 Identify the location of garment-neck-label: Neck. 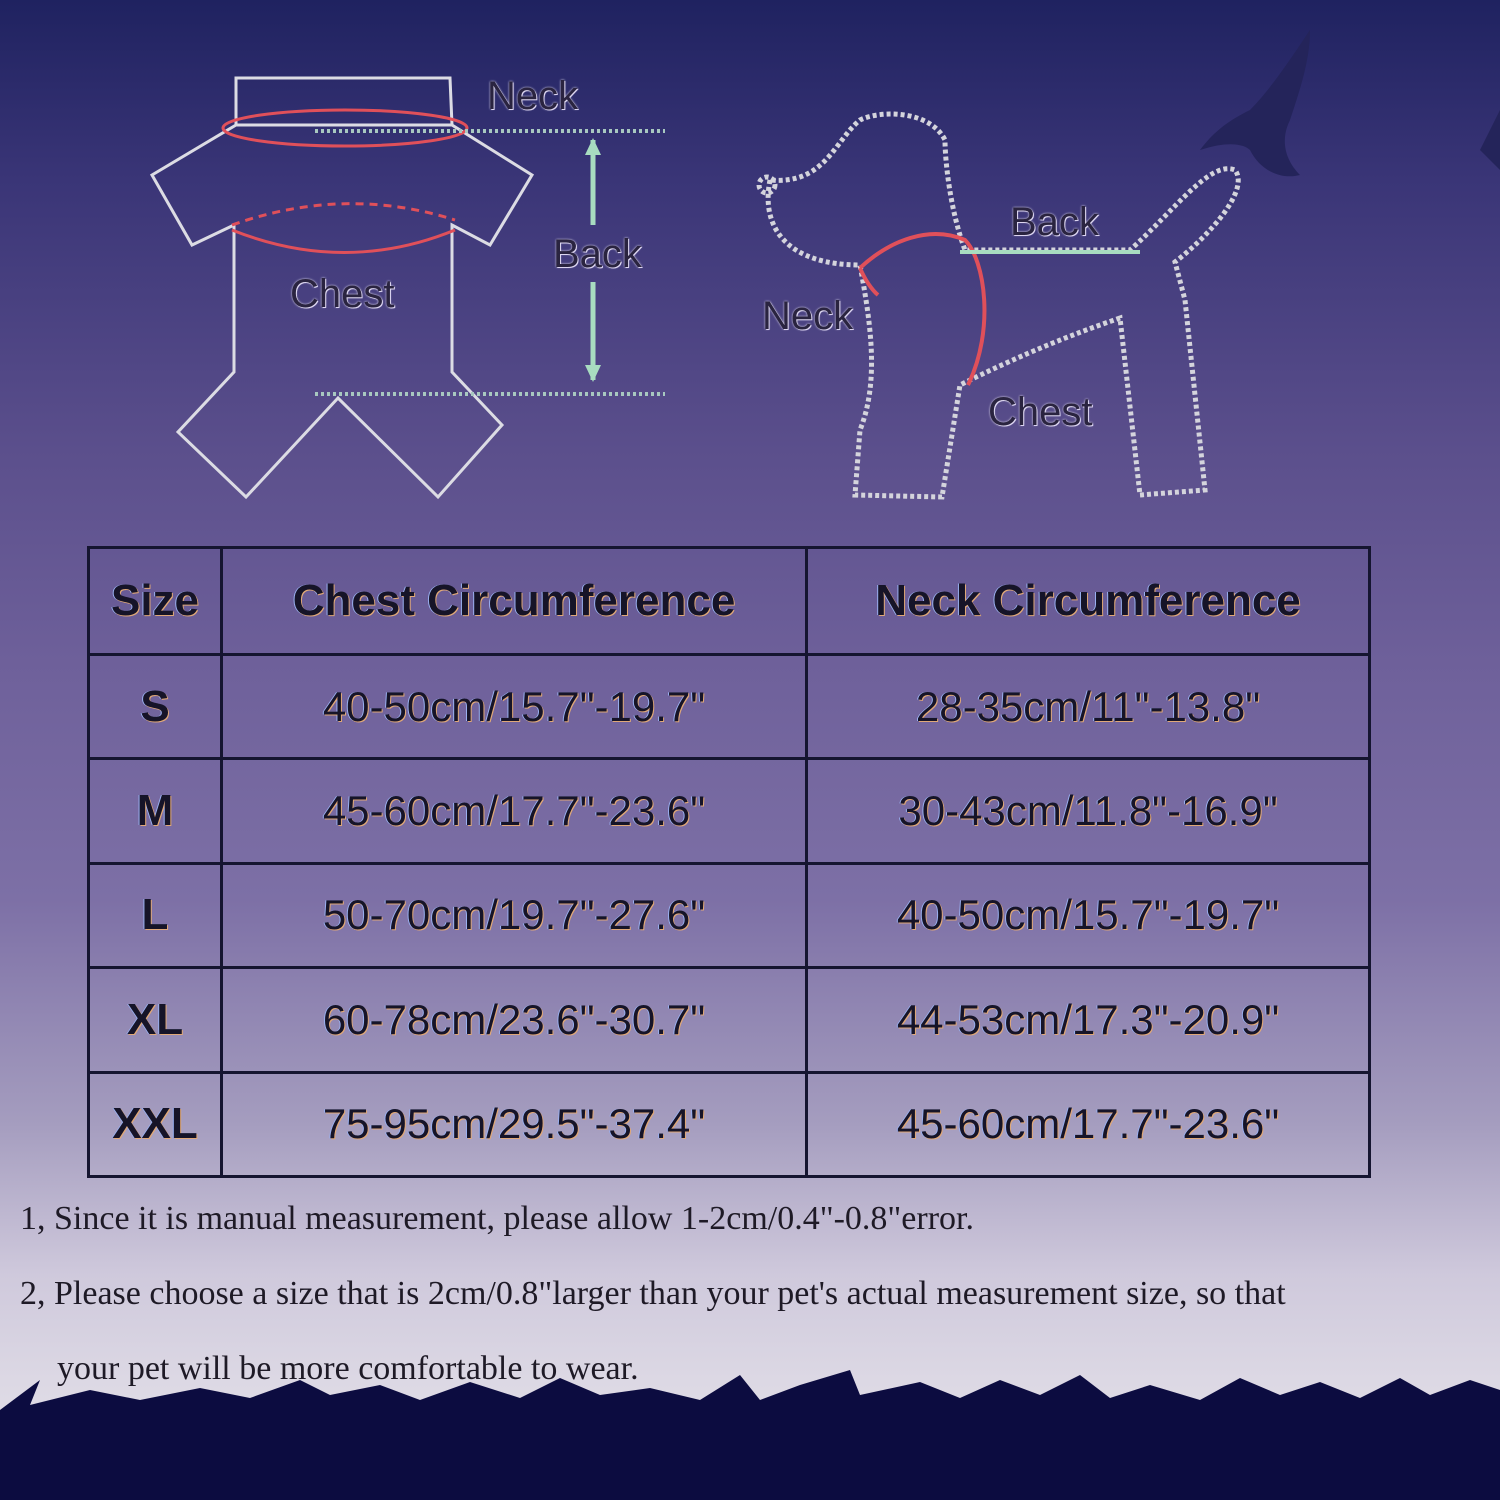
(533, 96).